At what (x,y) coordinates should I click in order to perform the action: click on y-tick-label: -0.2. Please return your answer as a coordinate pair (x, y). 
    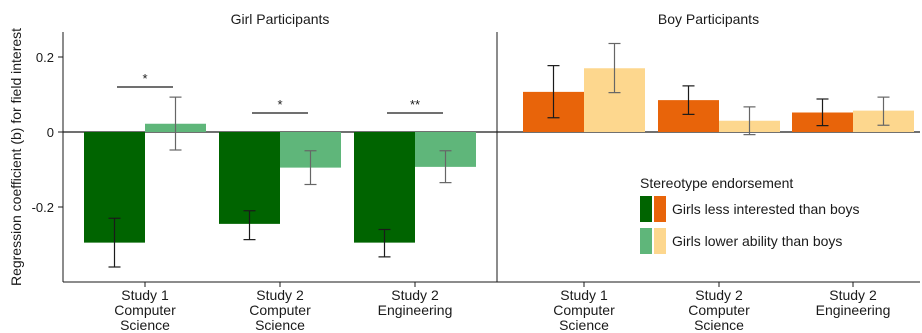
    Looking at the image, I should click on (43, 207).